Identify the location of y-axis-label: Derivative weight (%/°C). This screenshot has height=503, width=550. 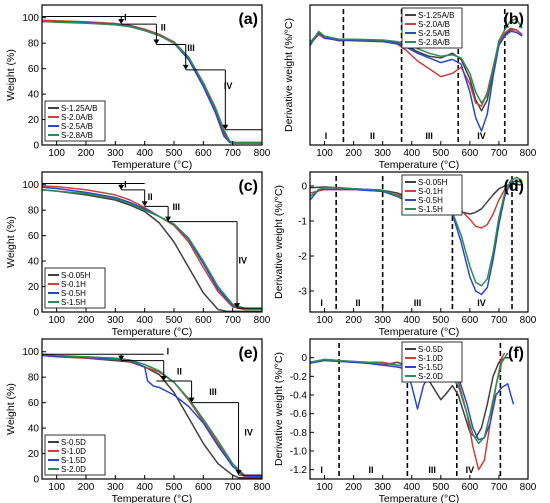
(279, 242).